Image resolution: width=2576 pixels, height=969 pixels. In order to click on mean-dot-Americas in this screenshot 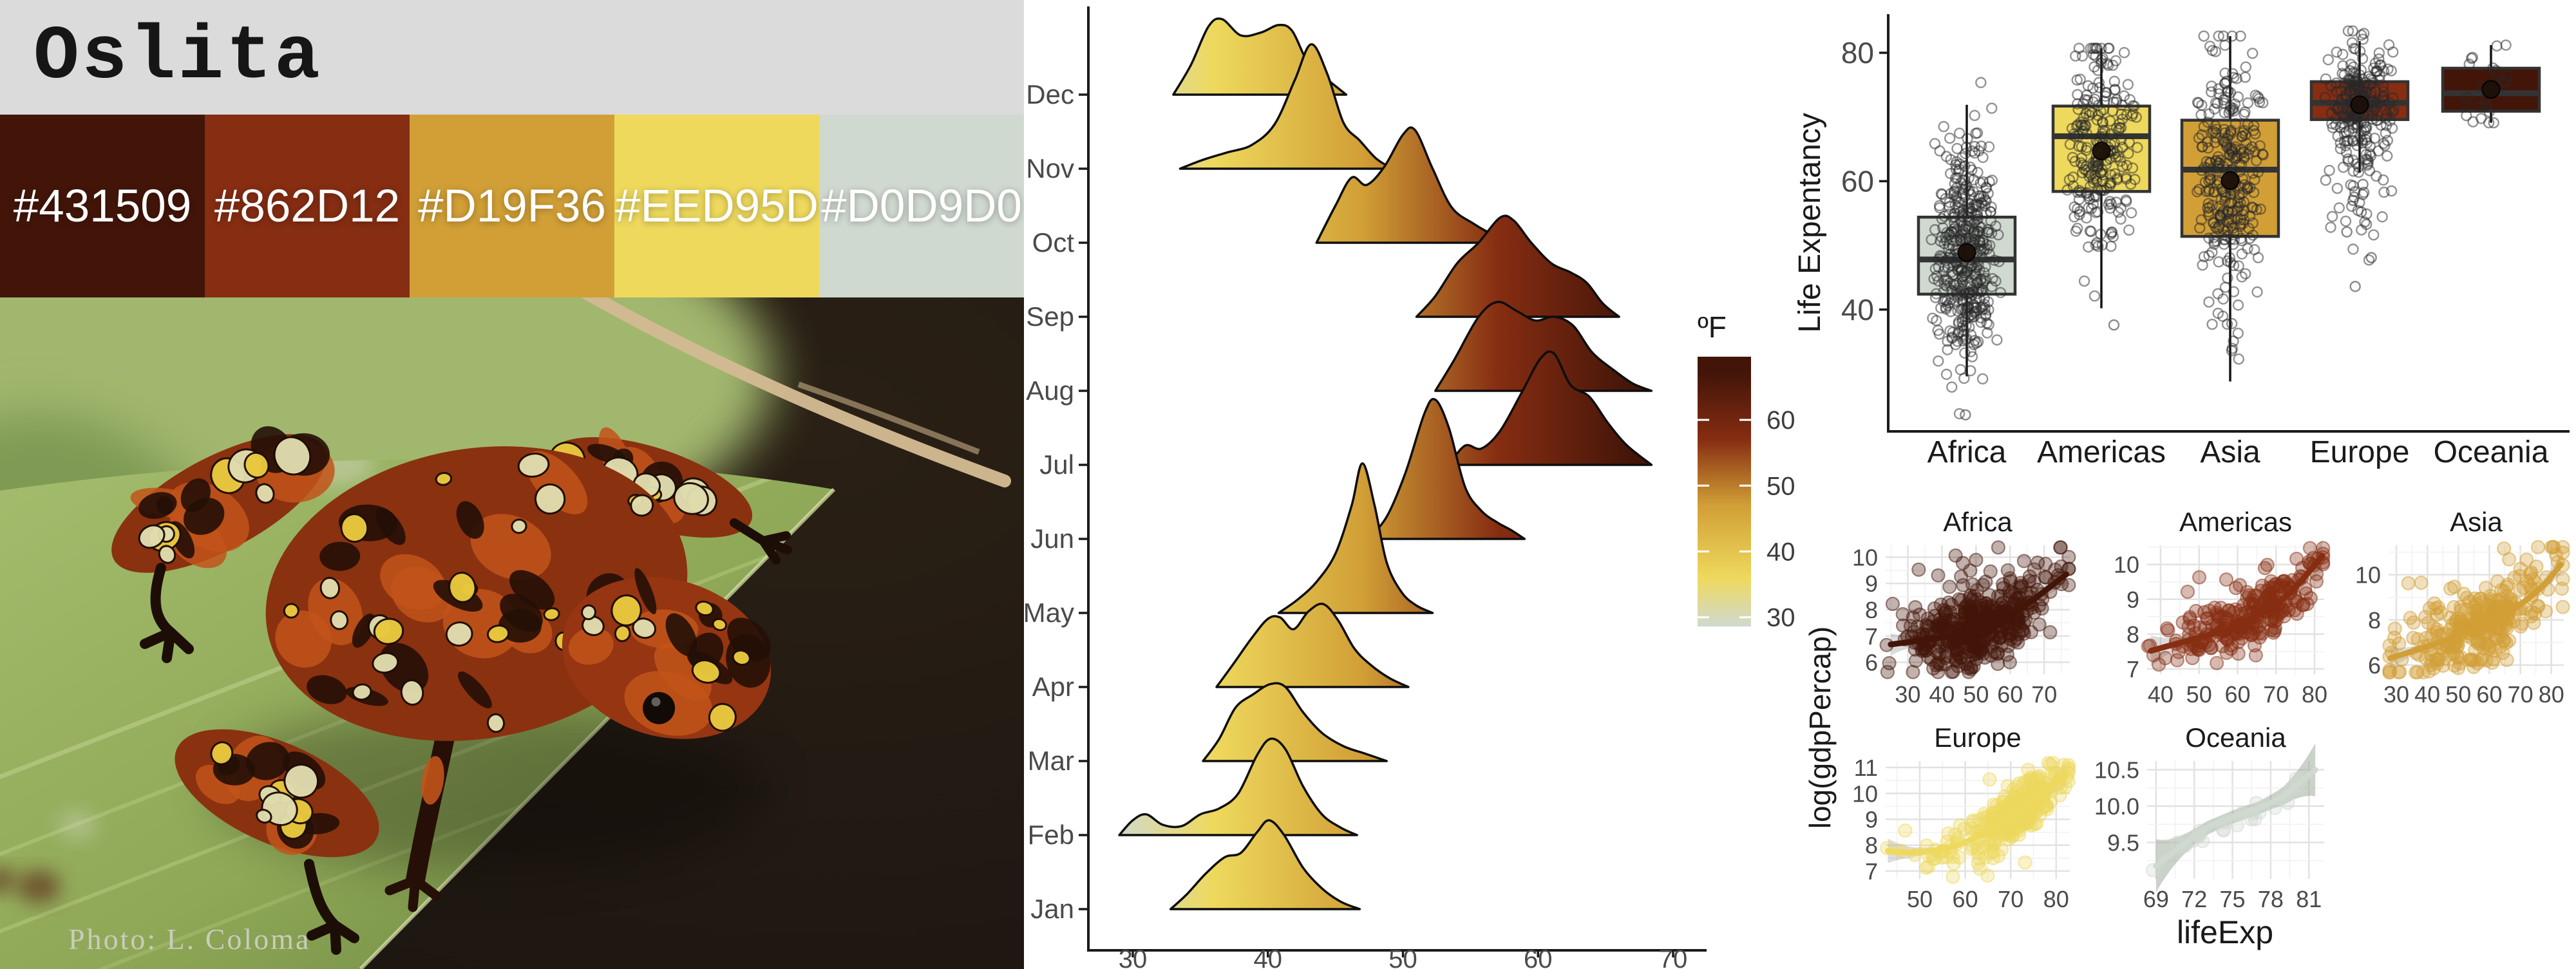, I will do `click(2101, 151)`.